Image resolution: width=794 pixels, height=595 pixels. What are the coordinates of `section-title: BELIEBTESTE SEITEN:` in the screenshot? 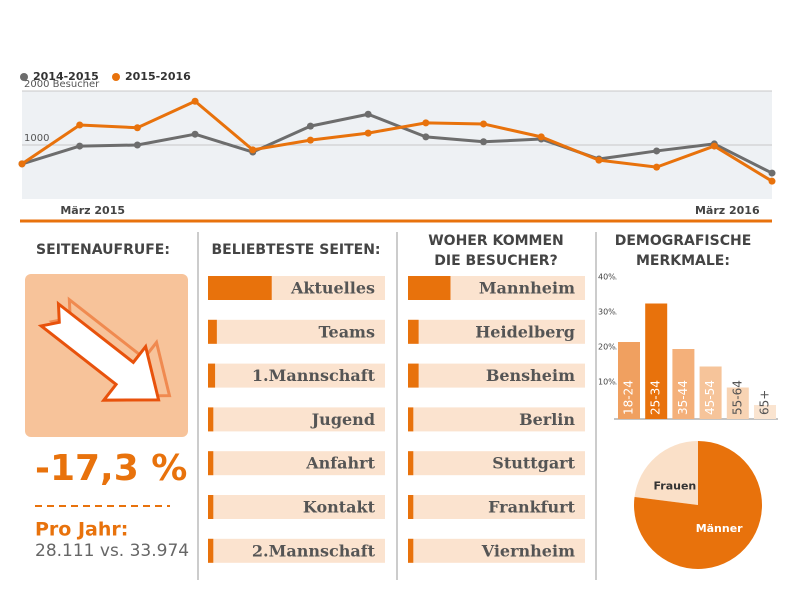 It's located at (295, 250).